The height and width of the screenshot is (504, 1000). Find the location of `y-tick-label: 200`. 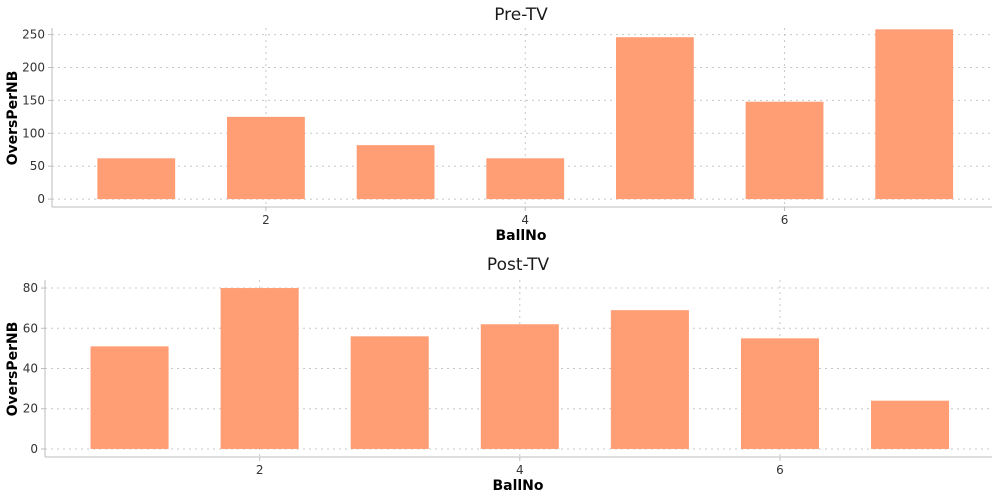

y-tick-label: 200 is located at coordinates (33, 67).